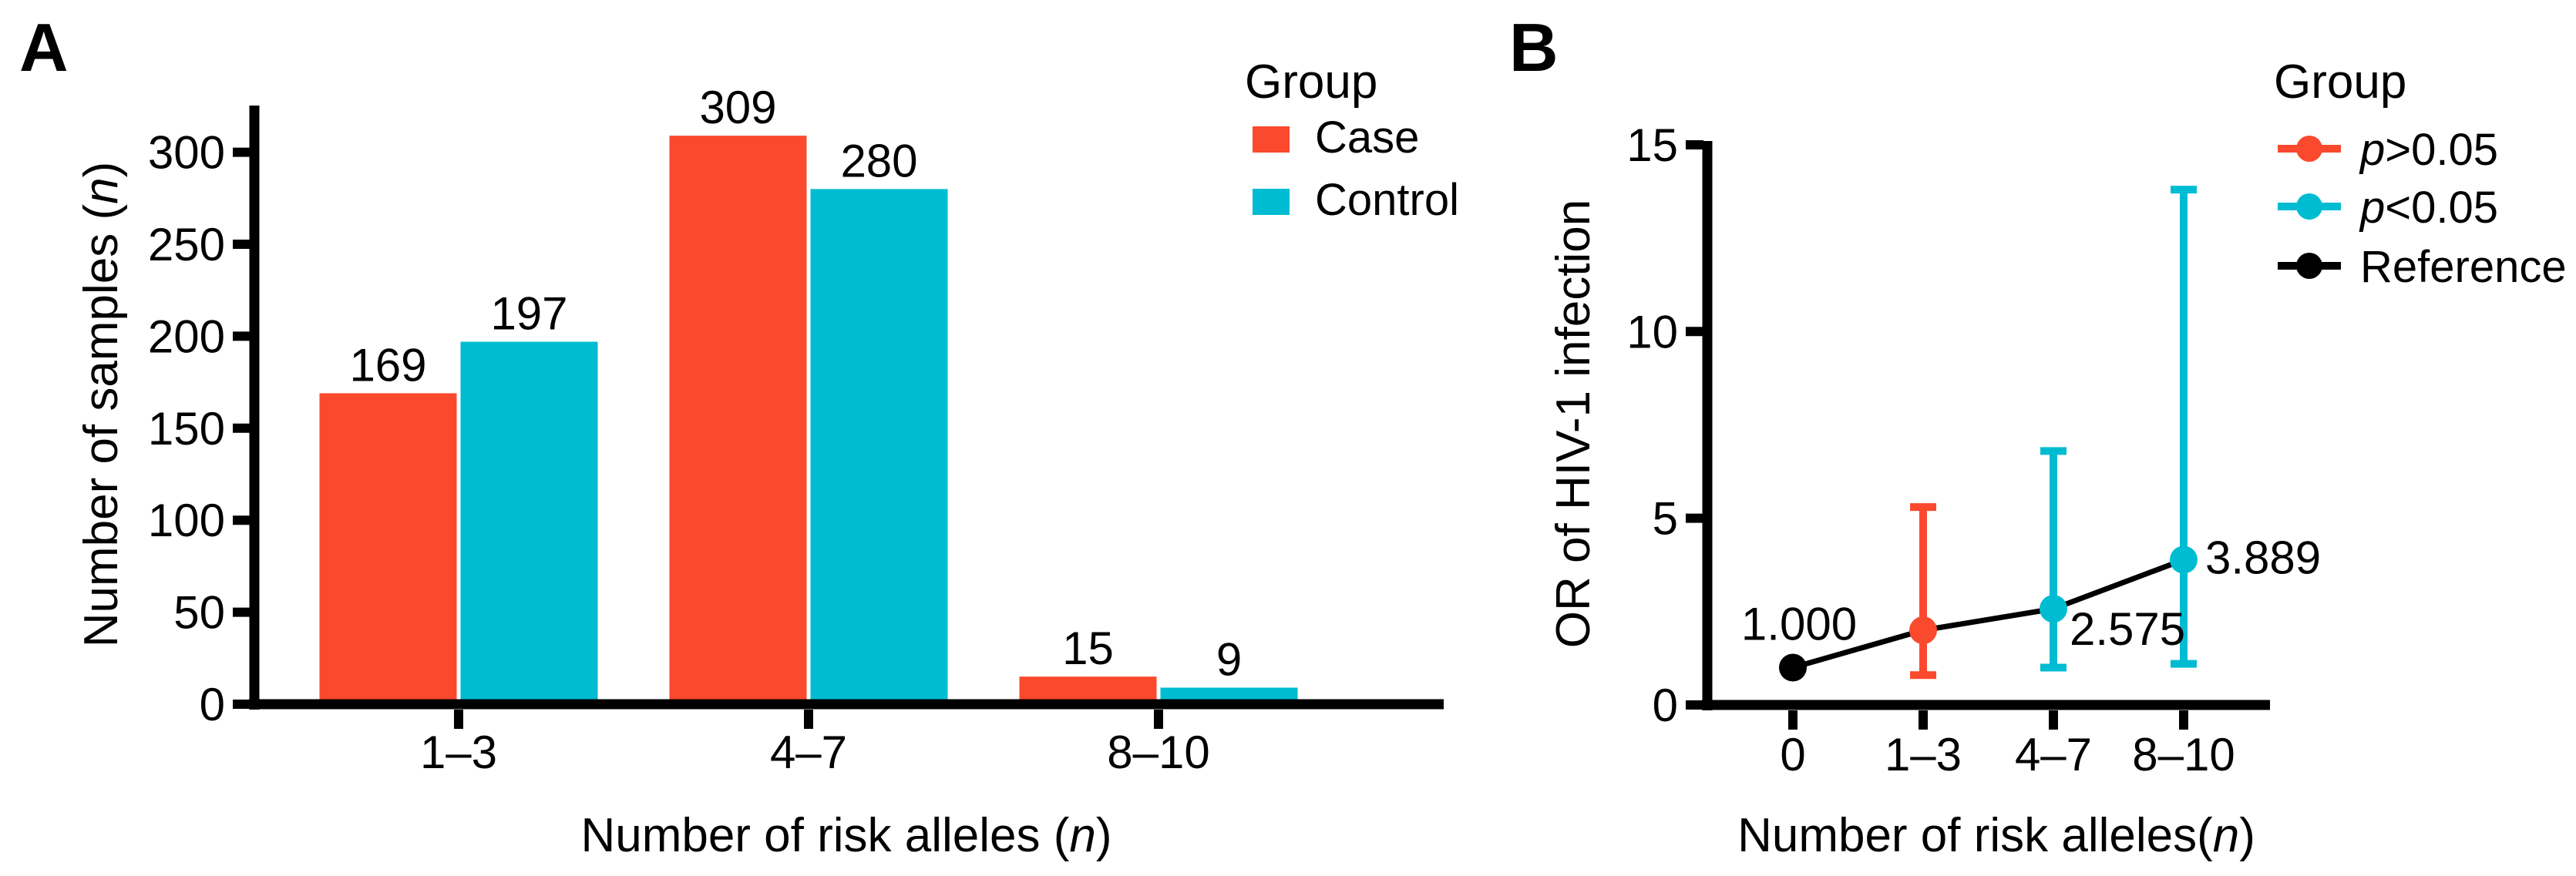 Image resolution: width=2576 pixels, height=876 pixels. Describe the element at coordinates (2428, 150) in the screenshot. I see `legend-label-p-gt: p>0.05` at that location.